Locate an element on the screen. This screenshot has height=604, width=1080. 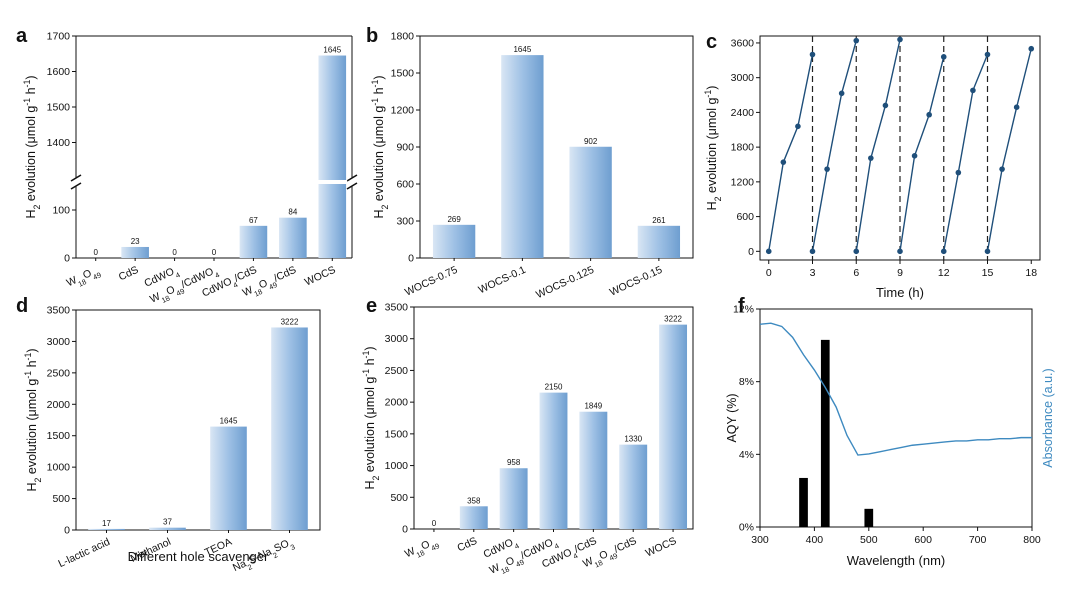
y-tick-label: 1600 is located at coordinates (59, 72).